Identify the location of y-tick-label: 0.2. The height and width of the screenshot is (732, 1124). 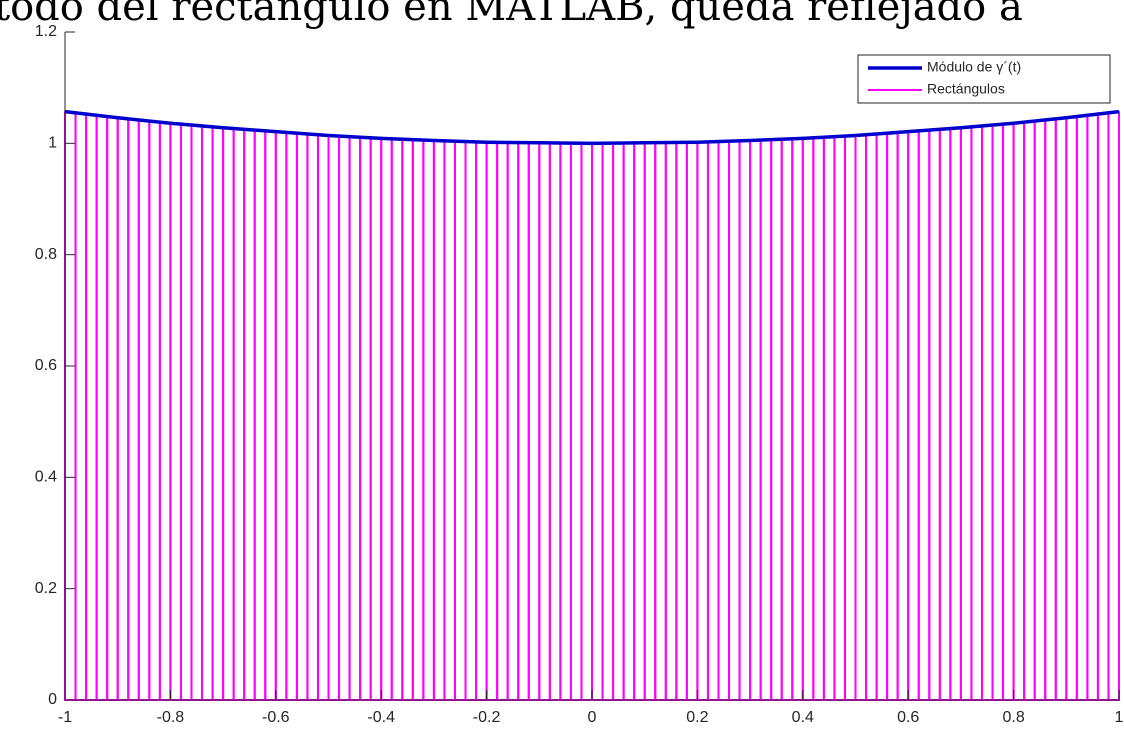
(46, 588).